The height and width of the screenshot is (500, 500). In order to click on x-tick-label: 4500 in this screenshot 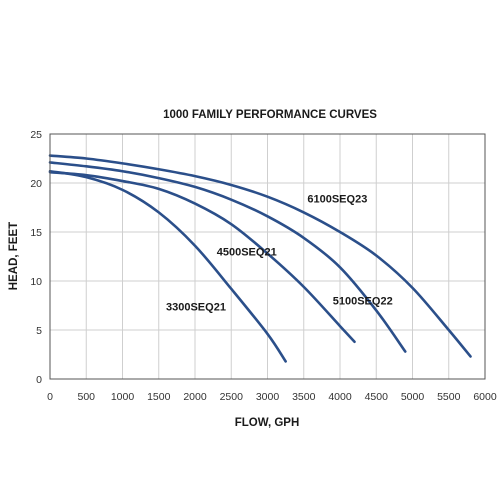, I will do `click(377, 397)`.